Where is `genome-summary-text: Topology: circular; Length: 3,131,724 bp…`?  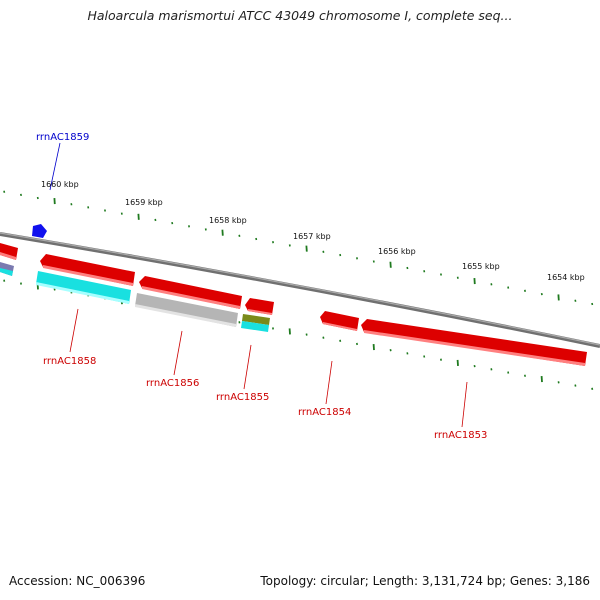 genome-summary-text: Topology: circular; Length: 3,131,724 bp… is located at coordinates (425, 581).